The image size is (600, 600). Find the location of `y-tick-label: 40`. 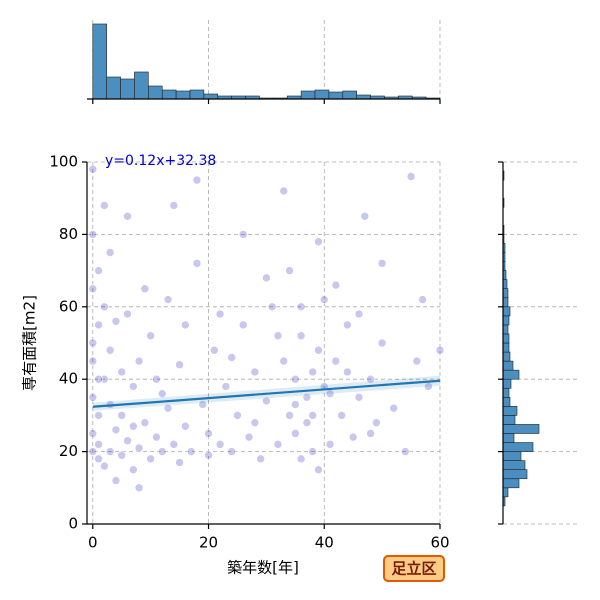

y-tick-label: 40 is located at coordinates (68, 379).